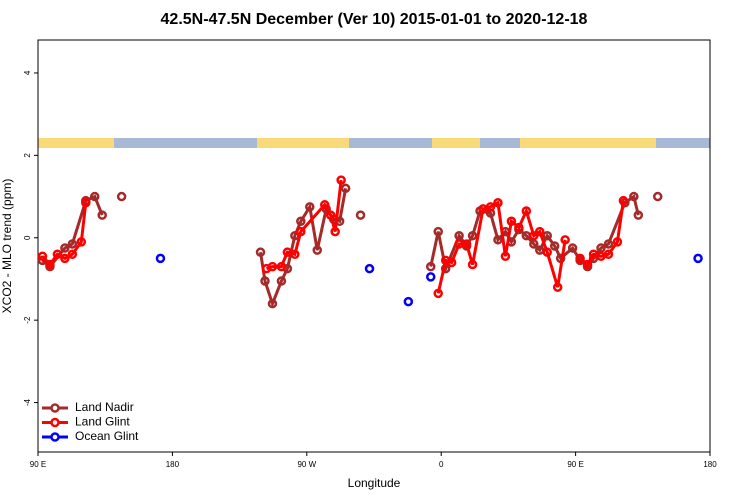 This screenshot has height=500, width=750. Describe the element at coordinates (374, 483) in the screenshot. I see `x-axis-label: Longitude` at that location.